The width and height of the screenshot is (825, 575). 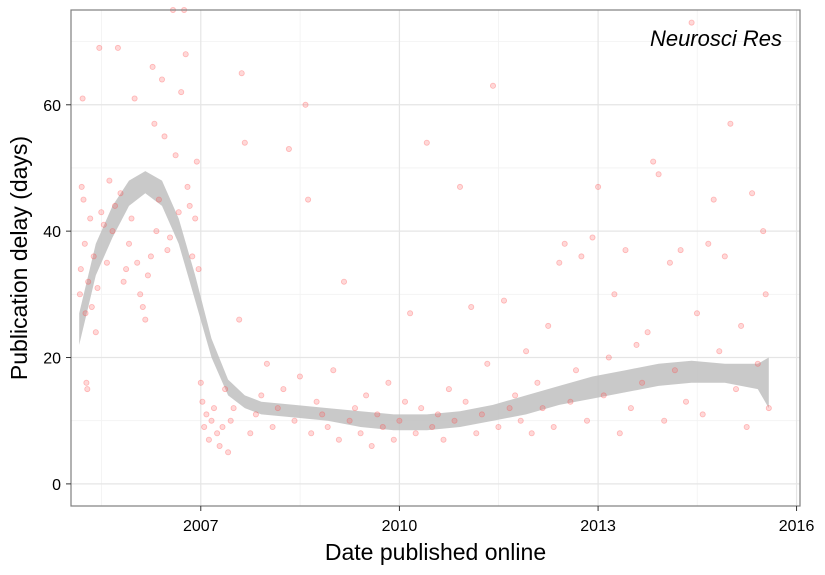 I want to click on x-tick-label: 2016, so click(x=797, y=526).